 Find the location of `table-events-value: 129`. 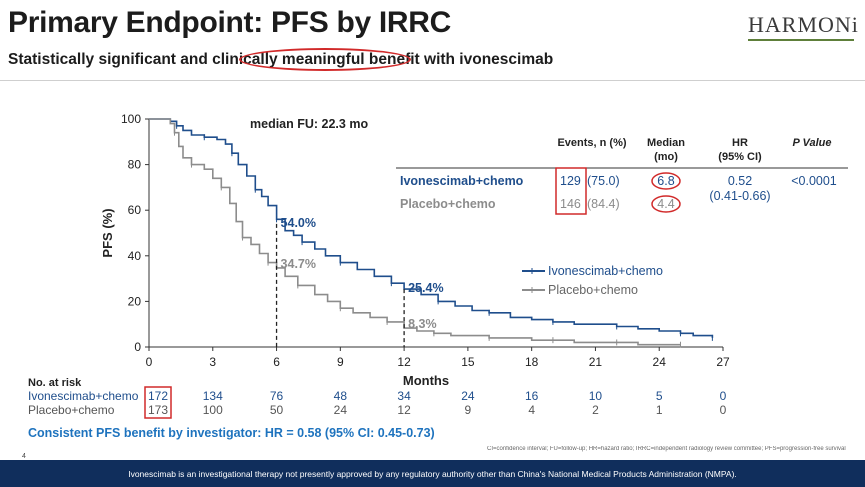

table-events-value: 129 is located at coordinates (570, 181).